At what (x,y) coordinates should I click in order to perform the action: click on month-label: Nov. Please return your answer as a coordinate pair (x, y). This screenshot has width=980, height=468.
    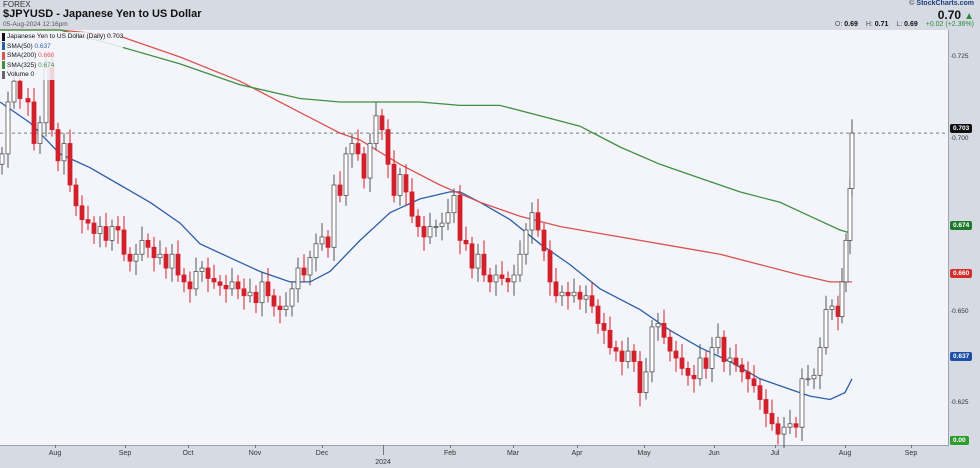
    Looking at the image, I should click on (255, 453).